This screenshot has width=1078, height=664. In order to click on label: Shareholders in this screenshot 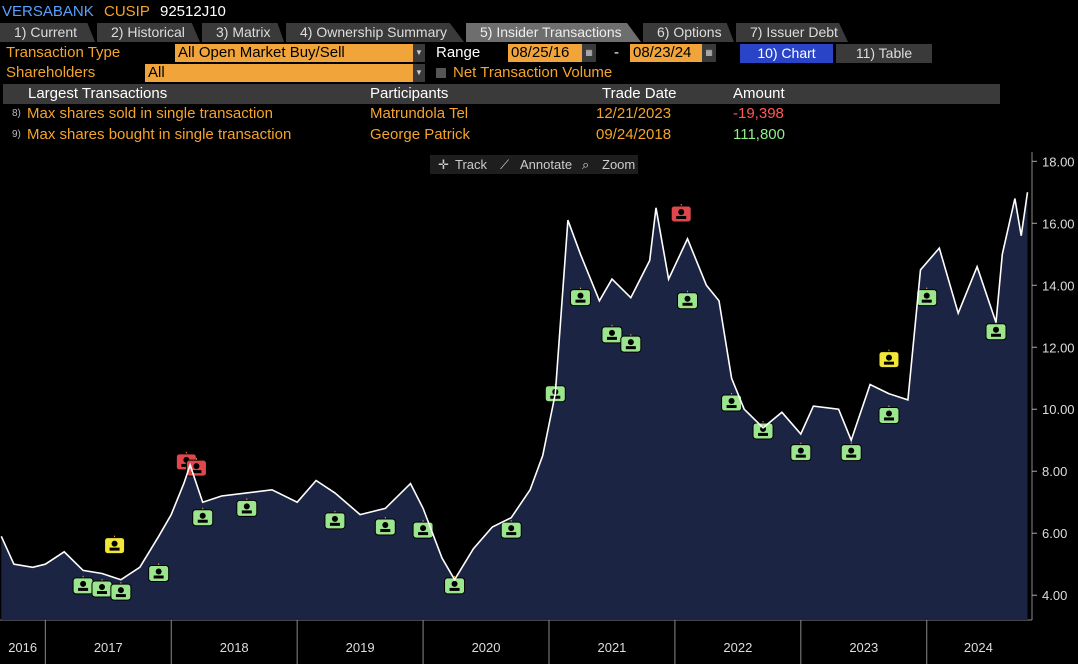, I will do `click(51, 72)`.